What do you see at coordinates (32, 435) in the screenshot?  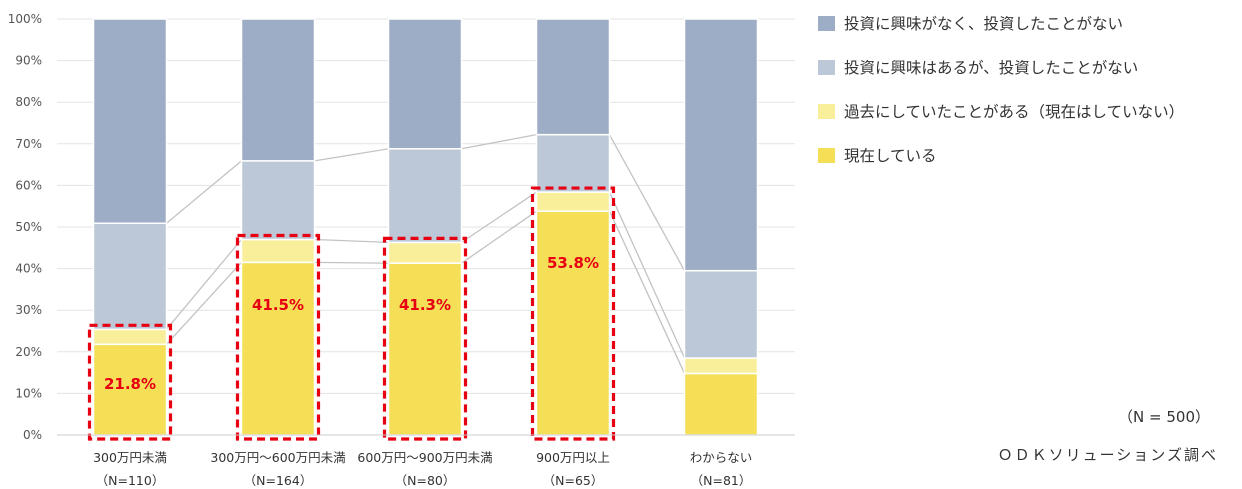 I see `y-tick-label: 0%` at bounding box center [32, 435].